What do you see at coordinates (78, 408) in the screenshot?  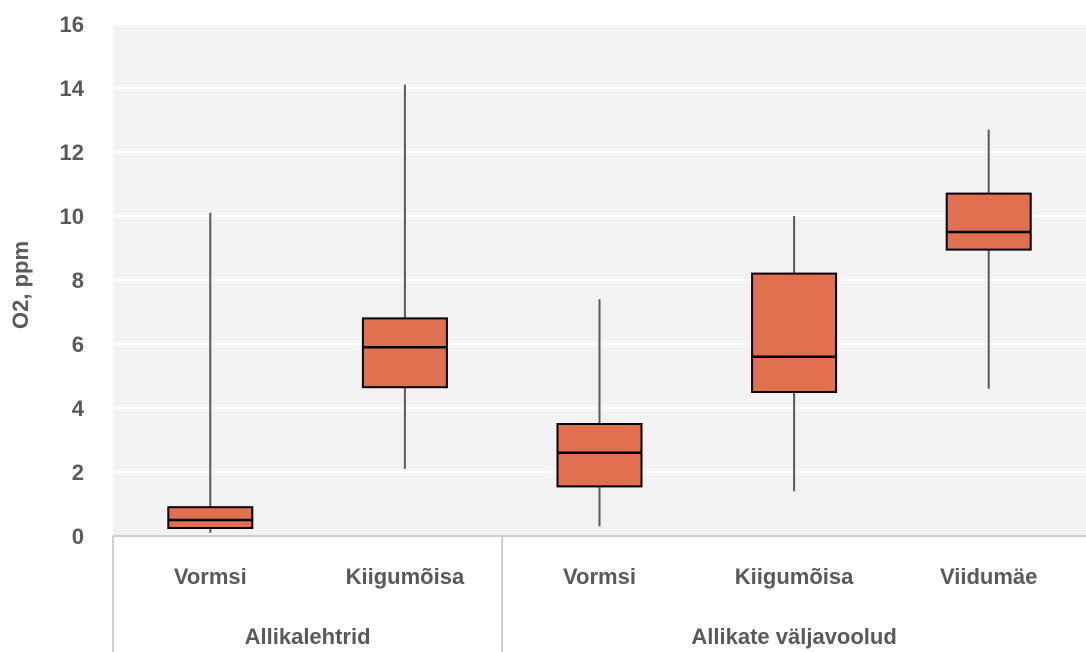 I see `y-tick-label: 4` at bounding box center [78, 408].